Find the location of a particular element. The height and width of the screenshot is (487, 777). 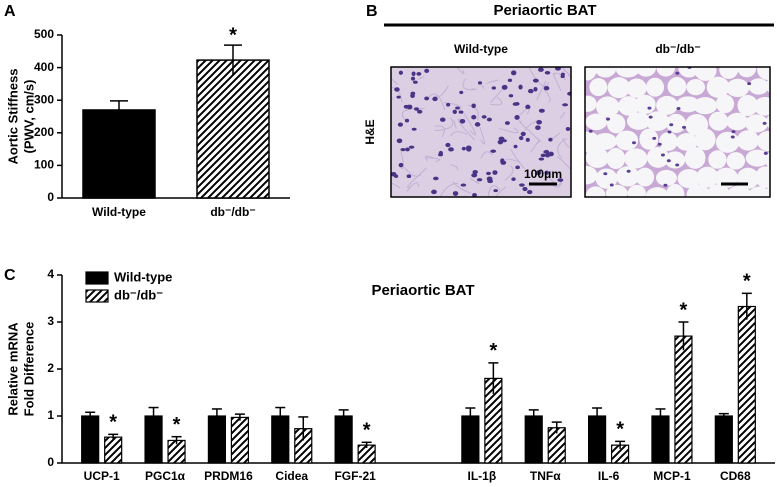

y-tick-label: 500 is located at coordinates (44, 34).